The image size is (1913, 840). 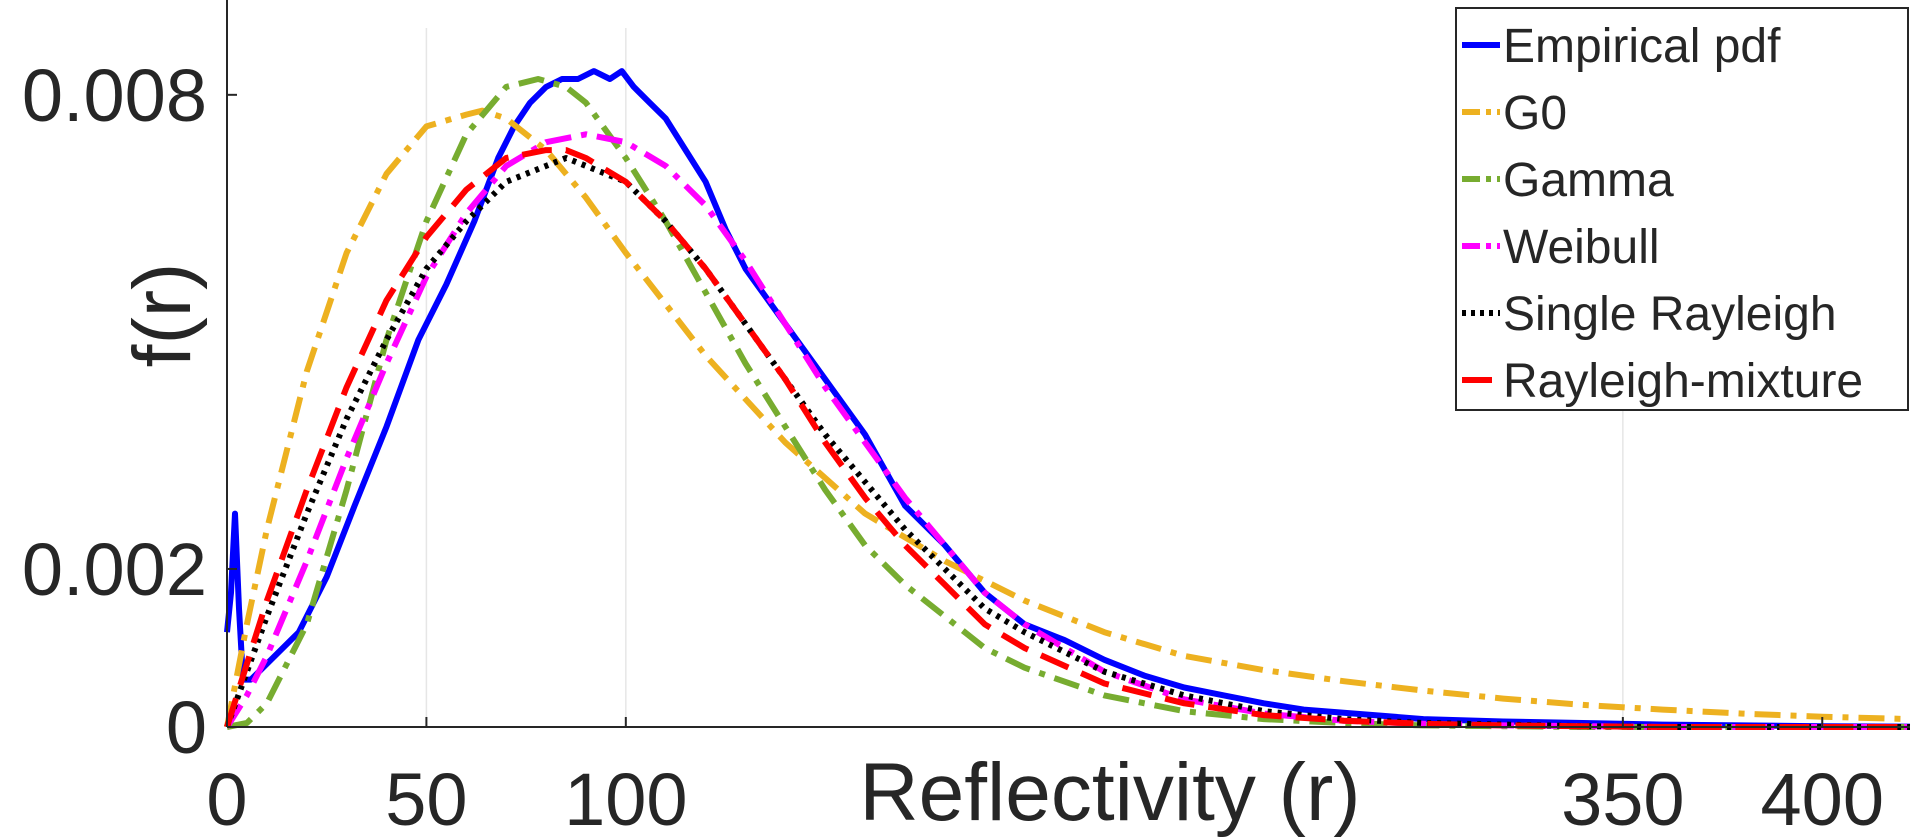 I want to click on legend-label-0: Empirical pdf, so click(x=1642, y=46).